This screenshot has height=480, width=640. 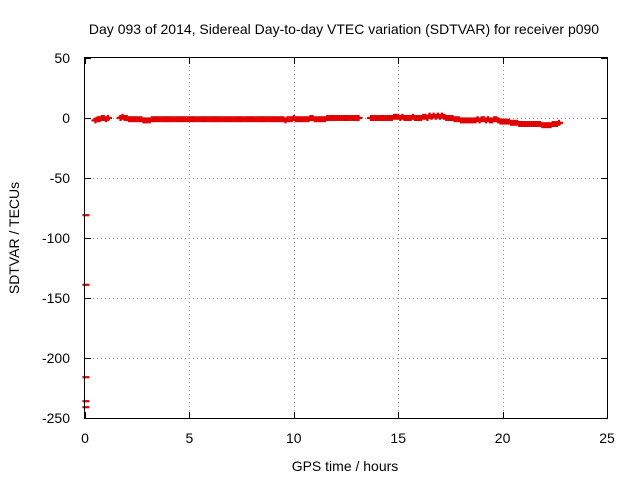 What do you see at coordinates (398, 438) in the screenshot?
I see `x-tick-label: 15` at bounding box center [398, 438].